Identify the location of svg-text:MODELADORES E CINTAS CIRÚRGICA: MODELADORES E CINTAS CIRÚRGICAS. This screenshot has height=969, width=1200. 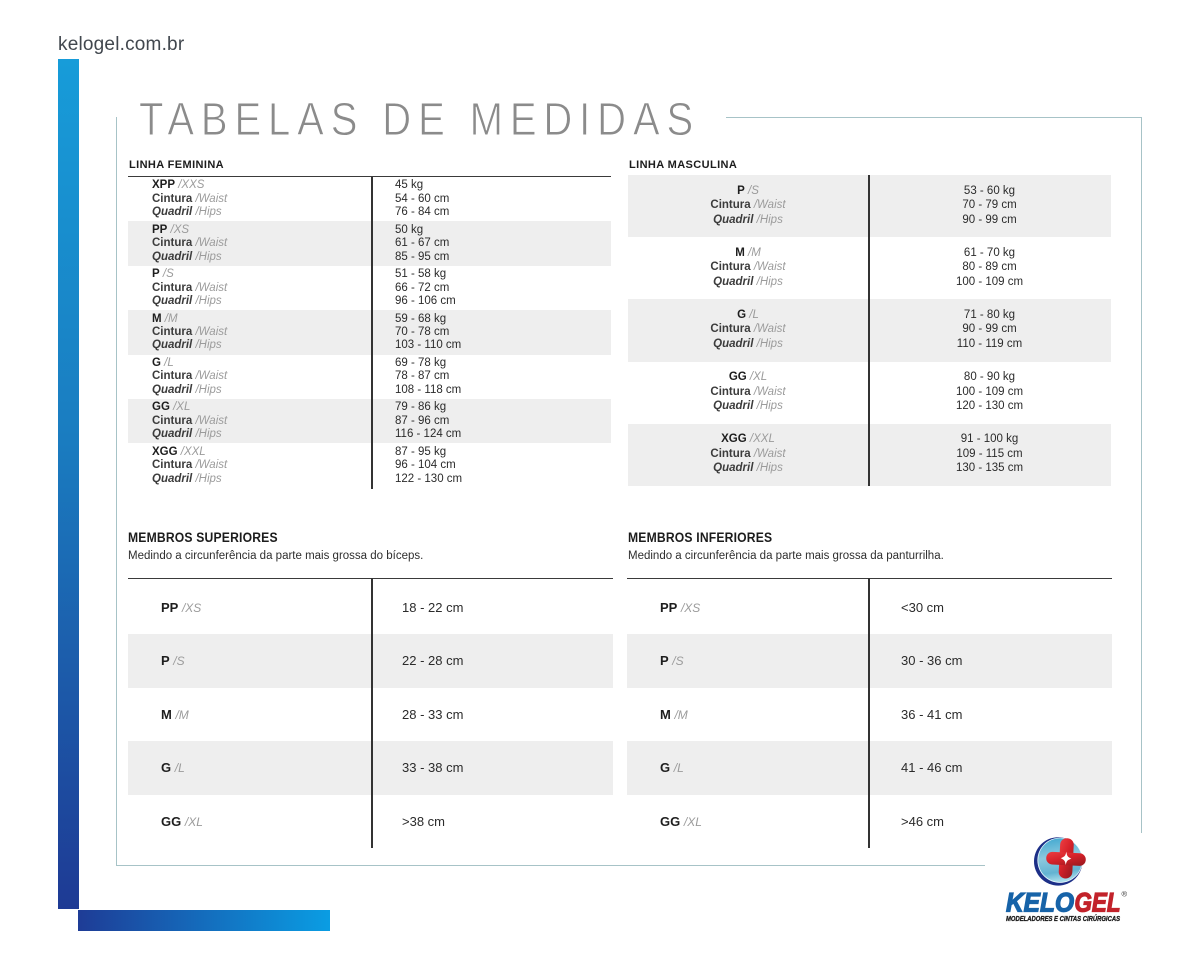
(1063, 918).